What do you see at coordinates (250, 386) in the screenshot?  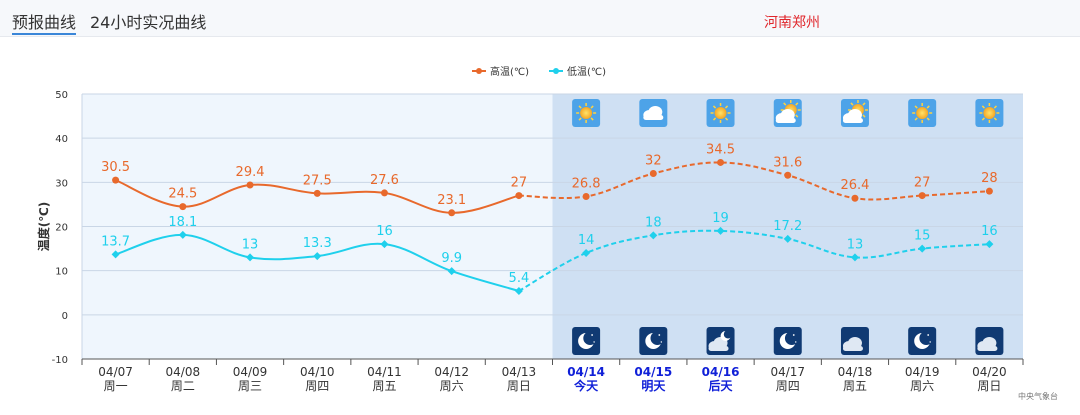 I see `x-tick-day: 周三` at bounding box center [250, 386].